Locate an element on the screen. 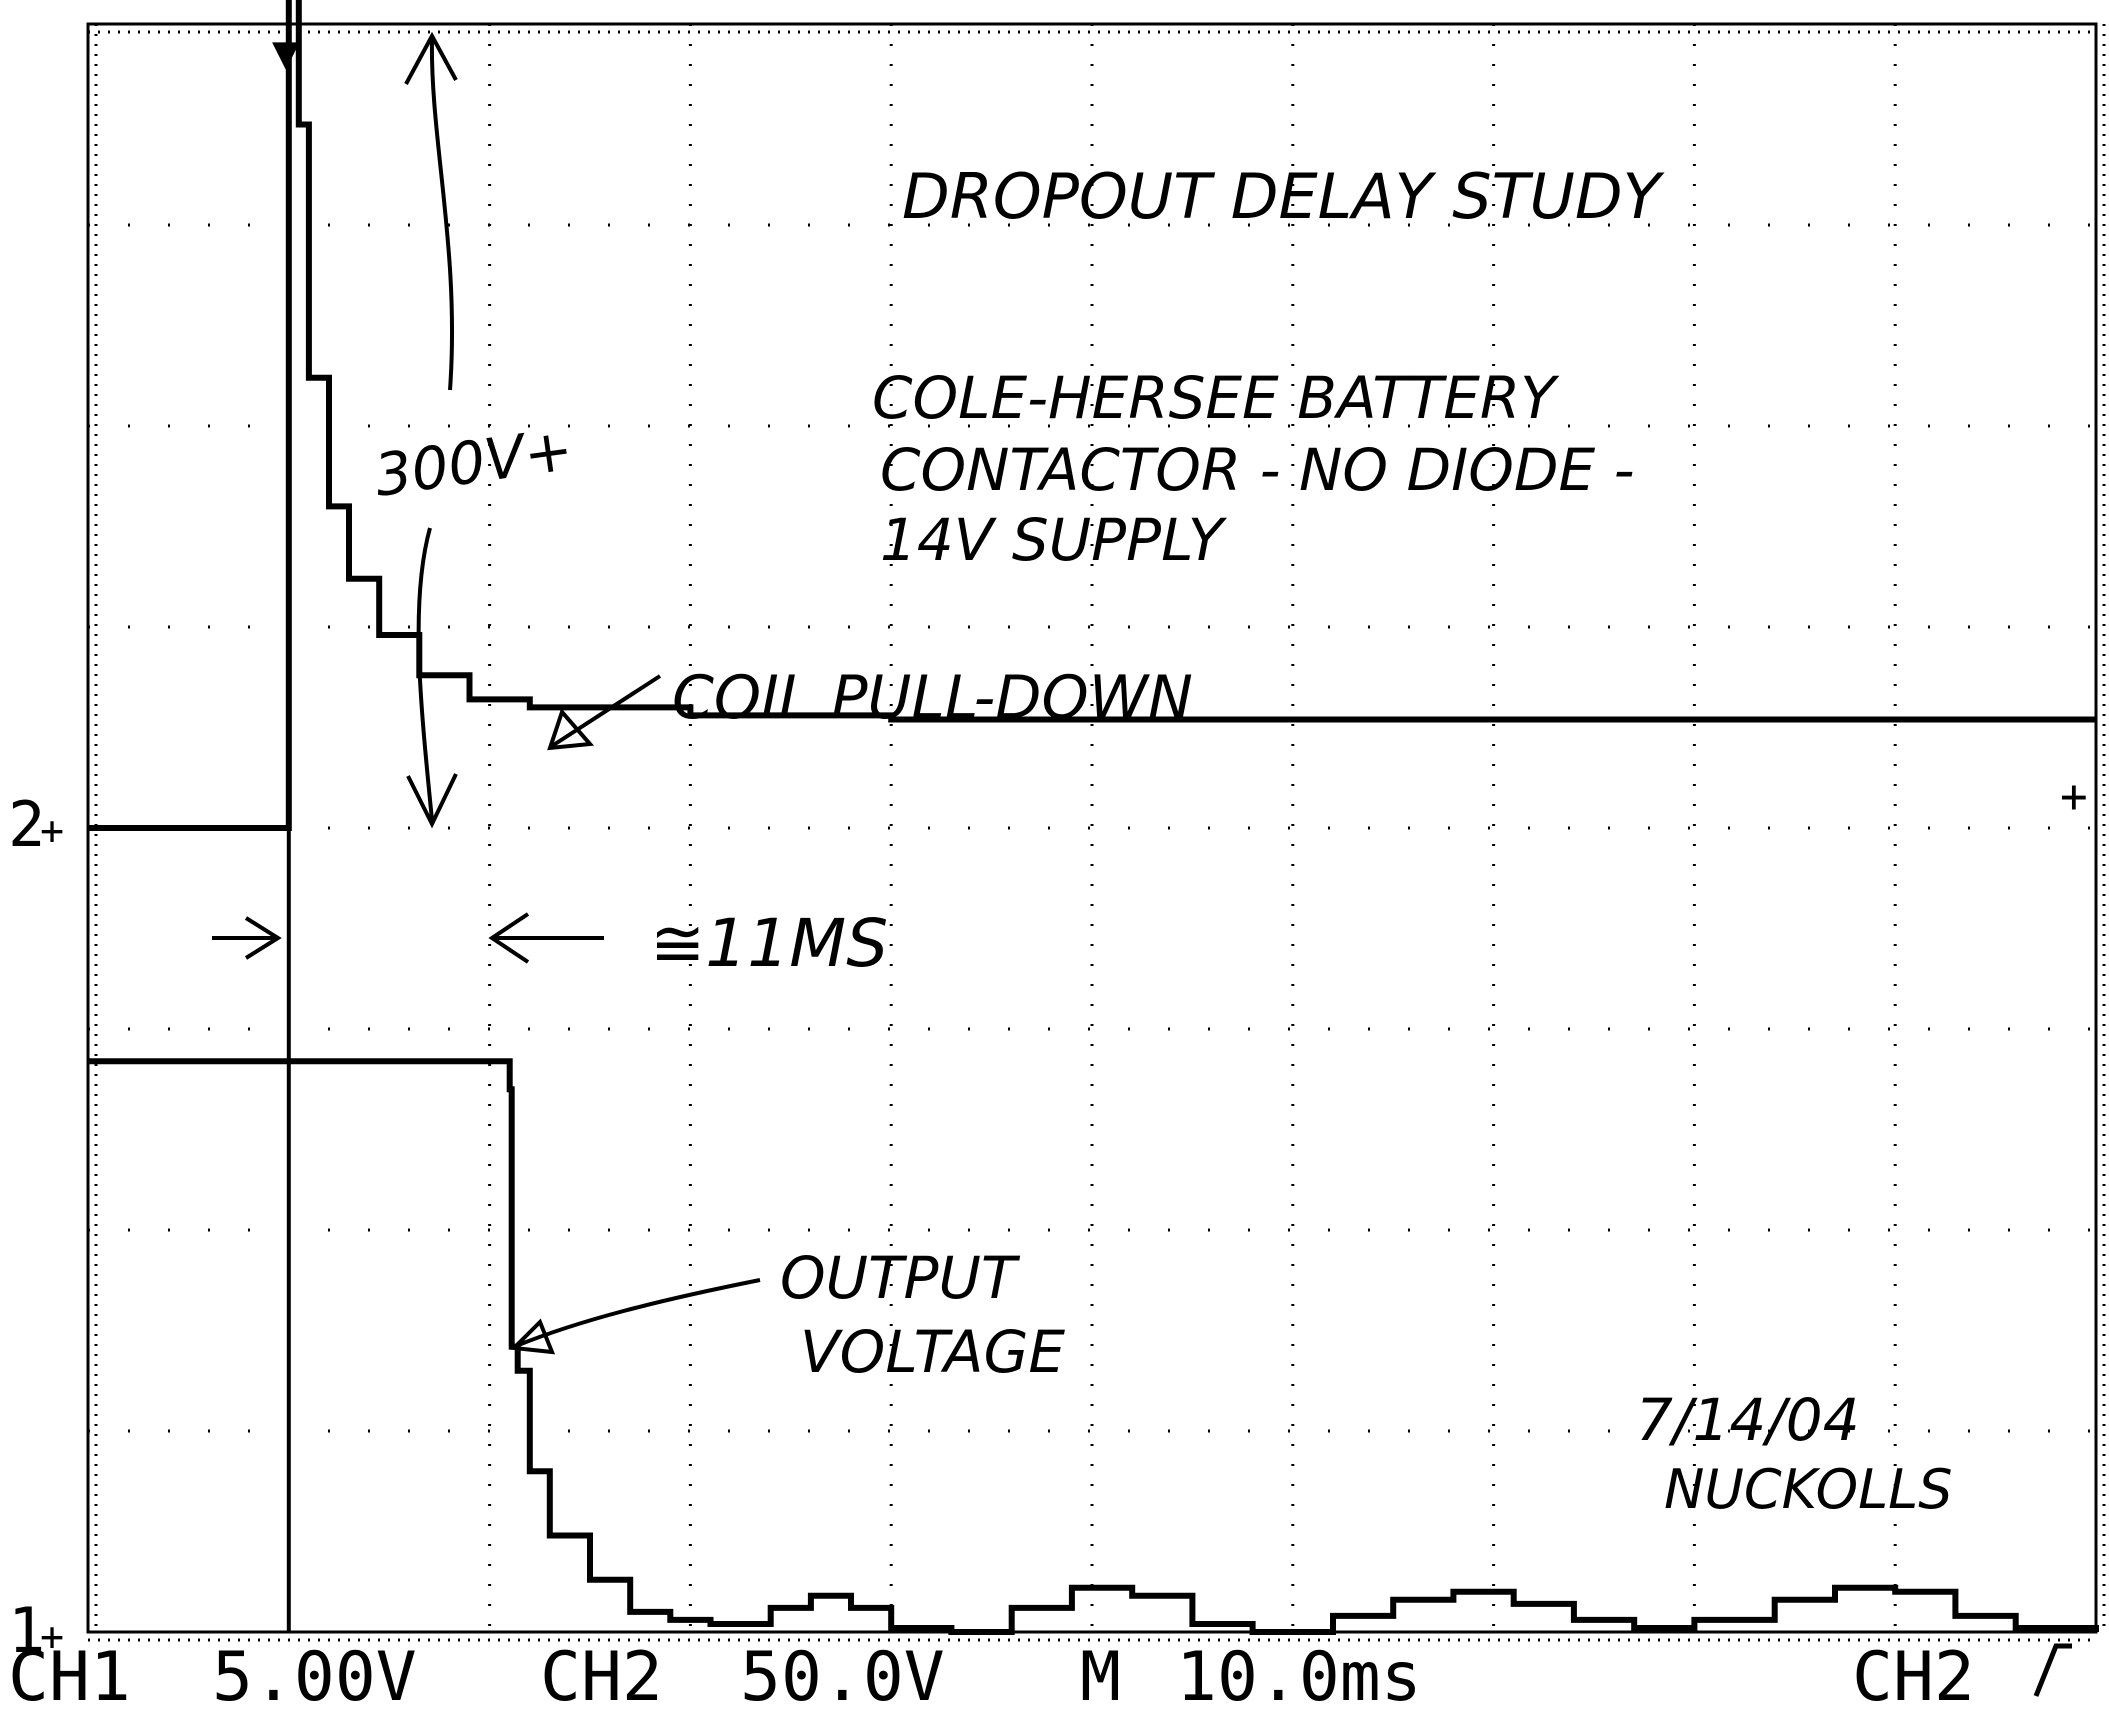  annotation-output-label-line-1: OUTPUT is located at coordinates (900, 1278).